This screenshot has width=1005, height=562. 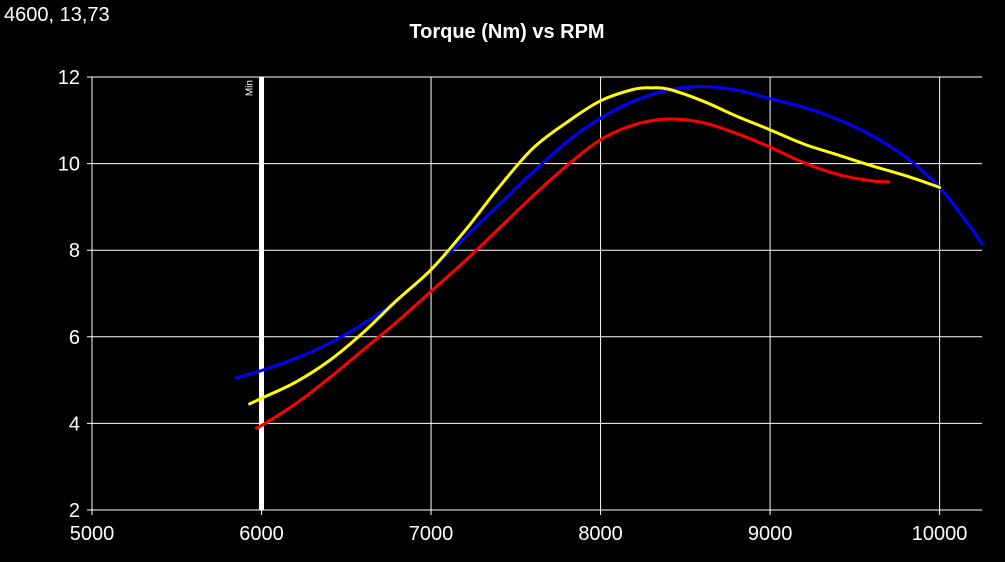 I want to click on chart-title: Torque (Nm) vs RPM, so click(x=506, y=32).